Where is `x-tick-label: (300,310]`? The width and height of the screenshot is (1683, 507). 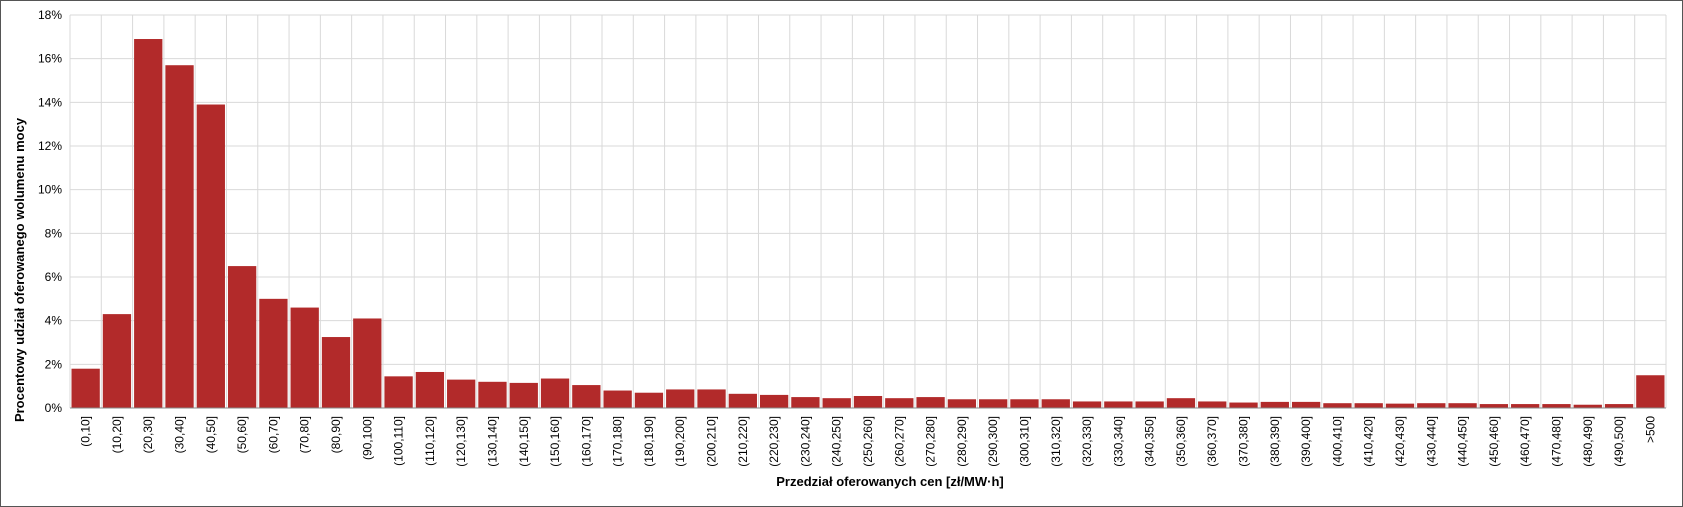 x-tick-label: (300,310] is located at coordinates (1024, 441).